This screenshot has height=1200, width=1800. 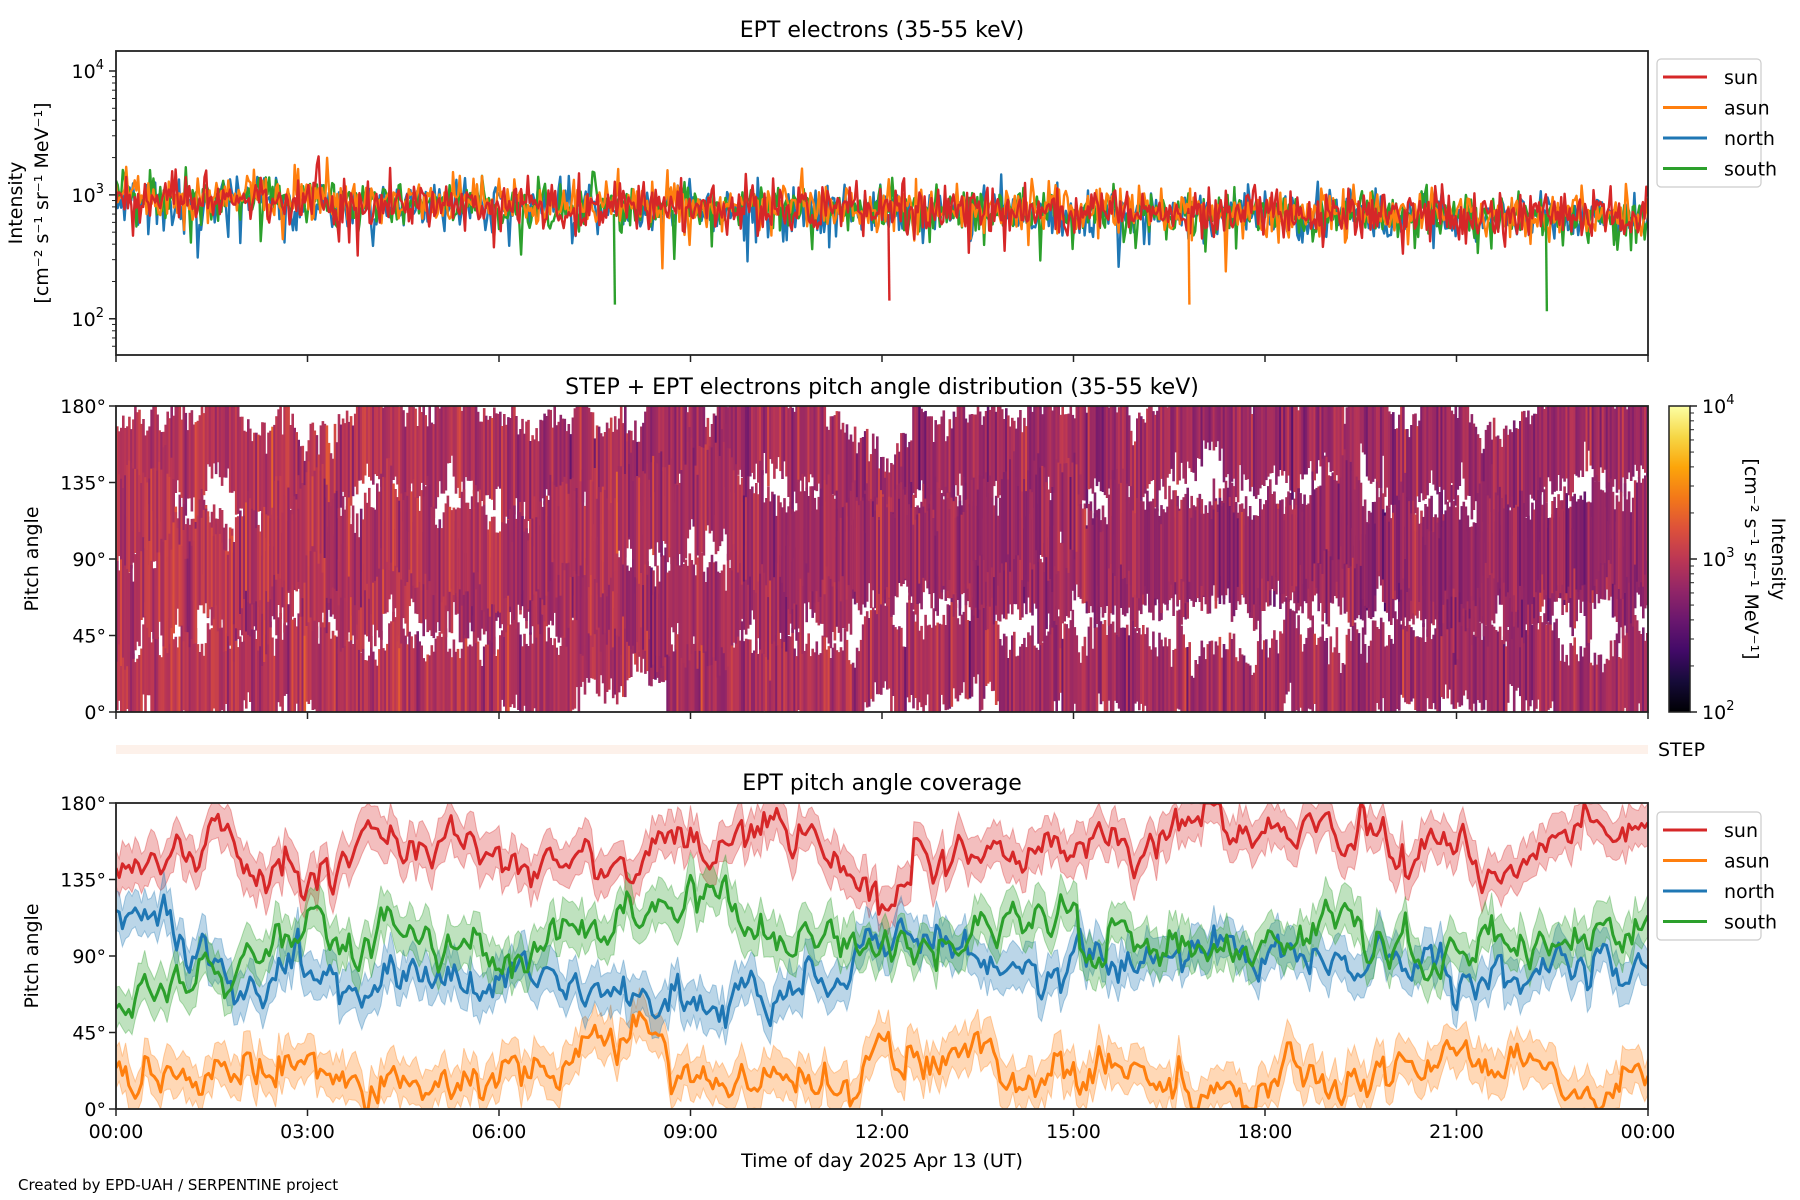 What do you see at coordinates (1709, 876) in the screenshot?
I see `legend-box` at bounding box center [1709, 876].